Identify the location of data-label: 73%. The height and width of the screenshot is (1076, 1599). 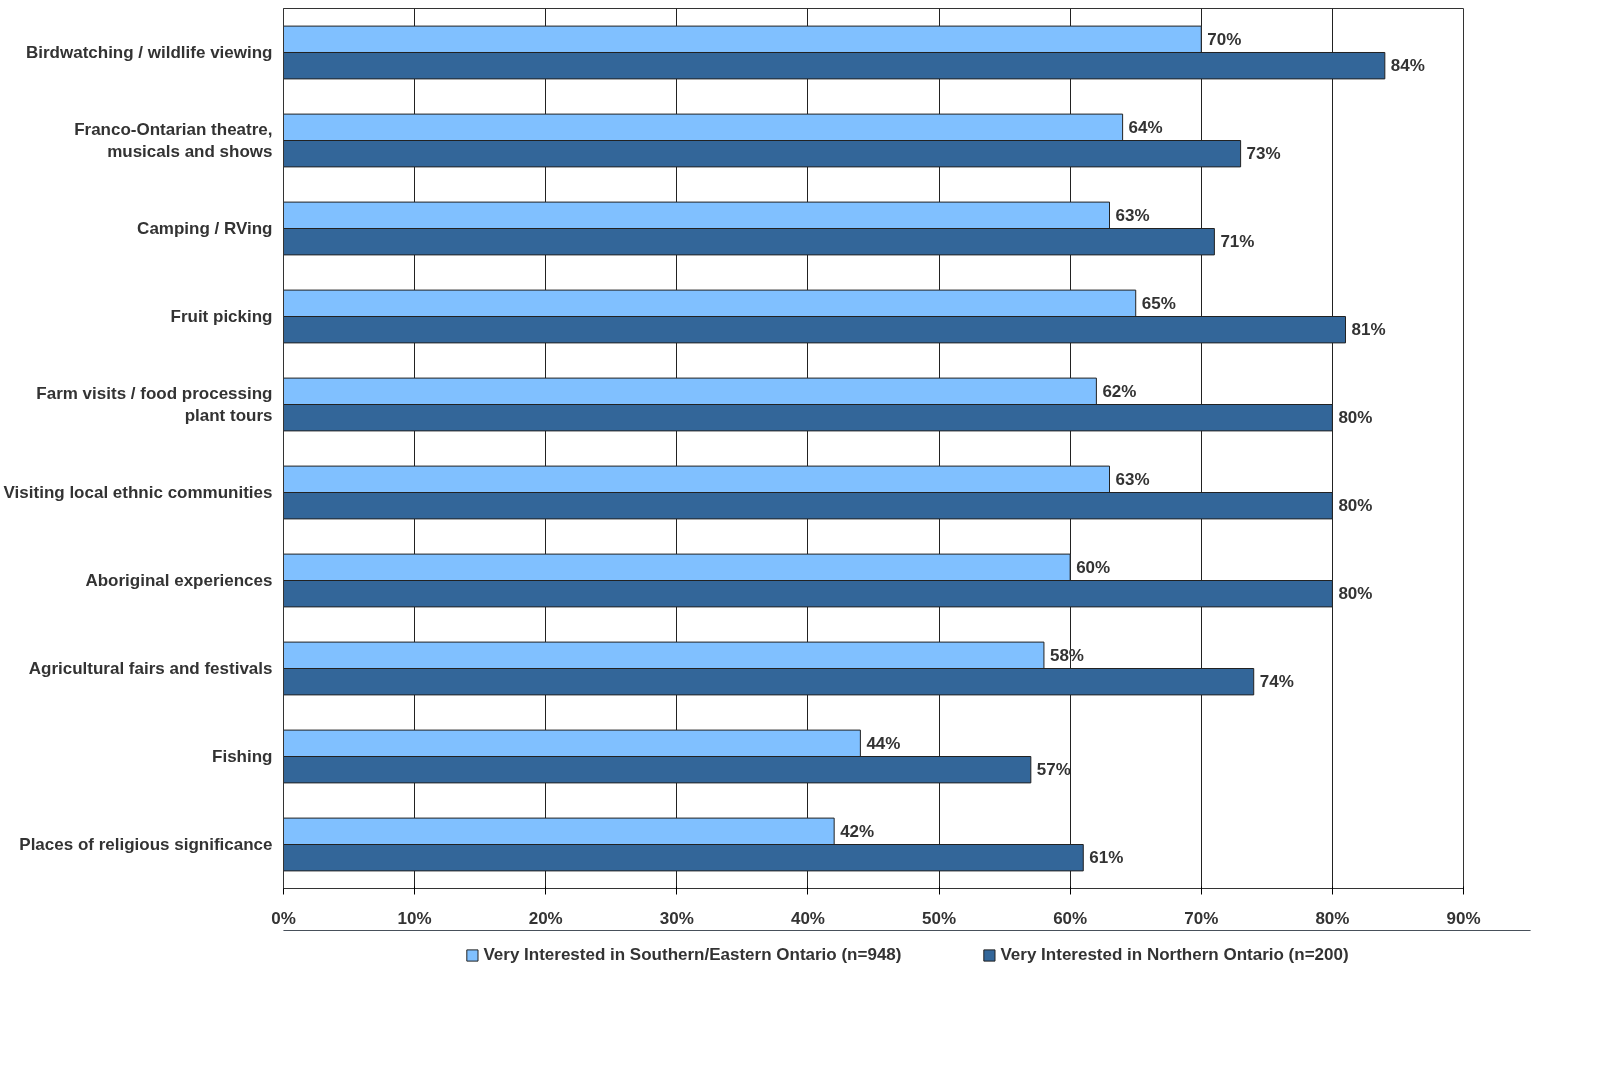
(1263, 154).